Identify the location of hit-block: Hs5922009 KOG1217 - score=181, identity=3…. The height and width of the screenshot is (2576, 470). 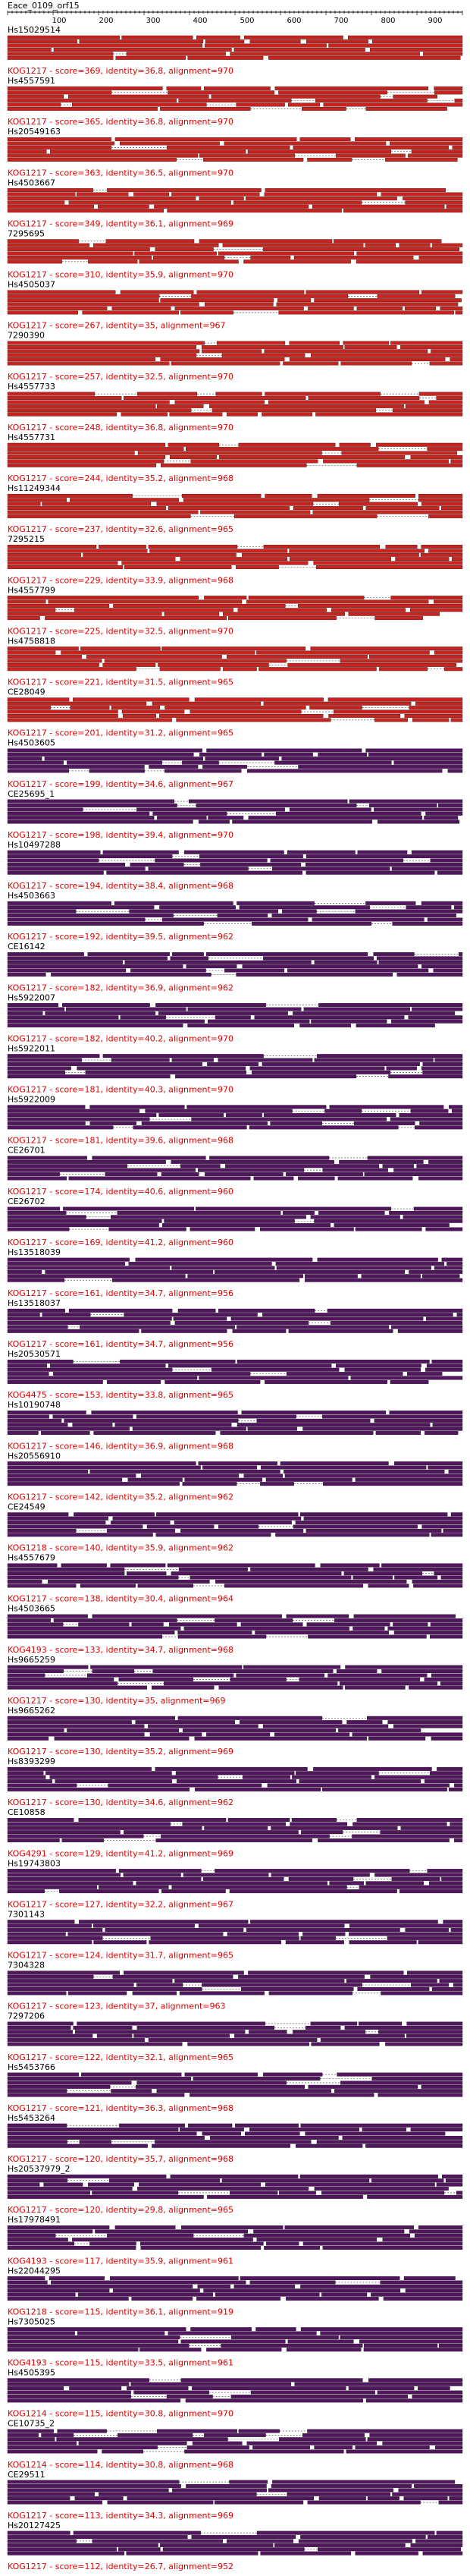
(235, 1120).